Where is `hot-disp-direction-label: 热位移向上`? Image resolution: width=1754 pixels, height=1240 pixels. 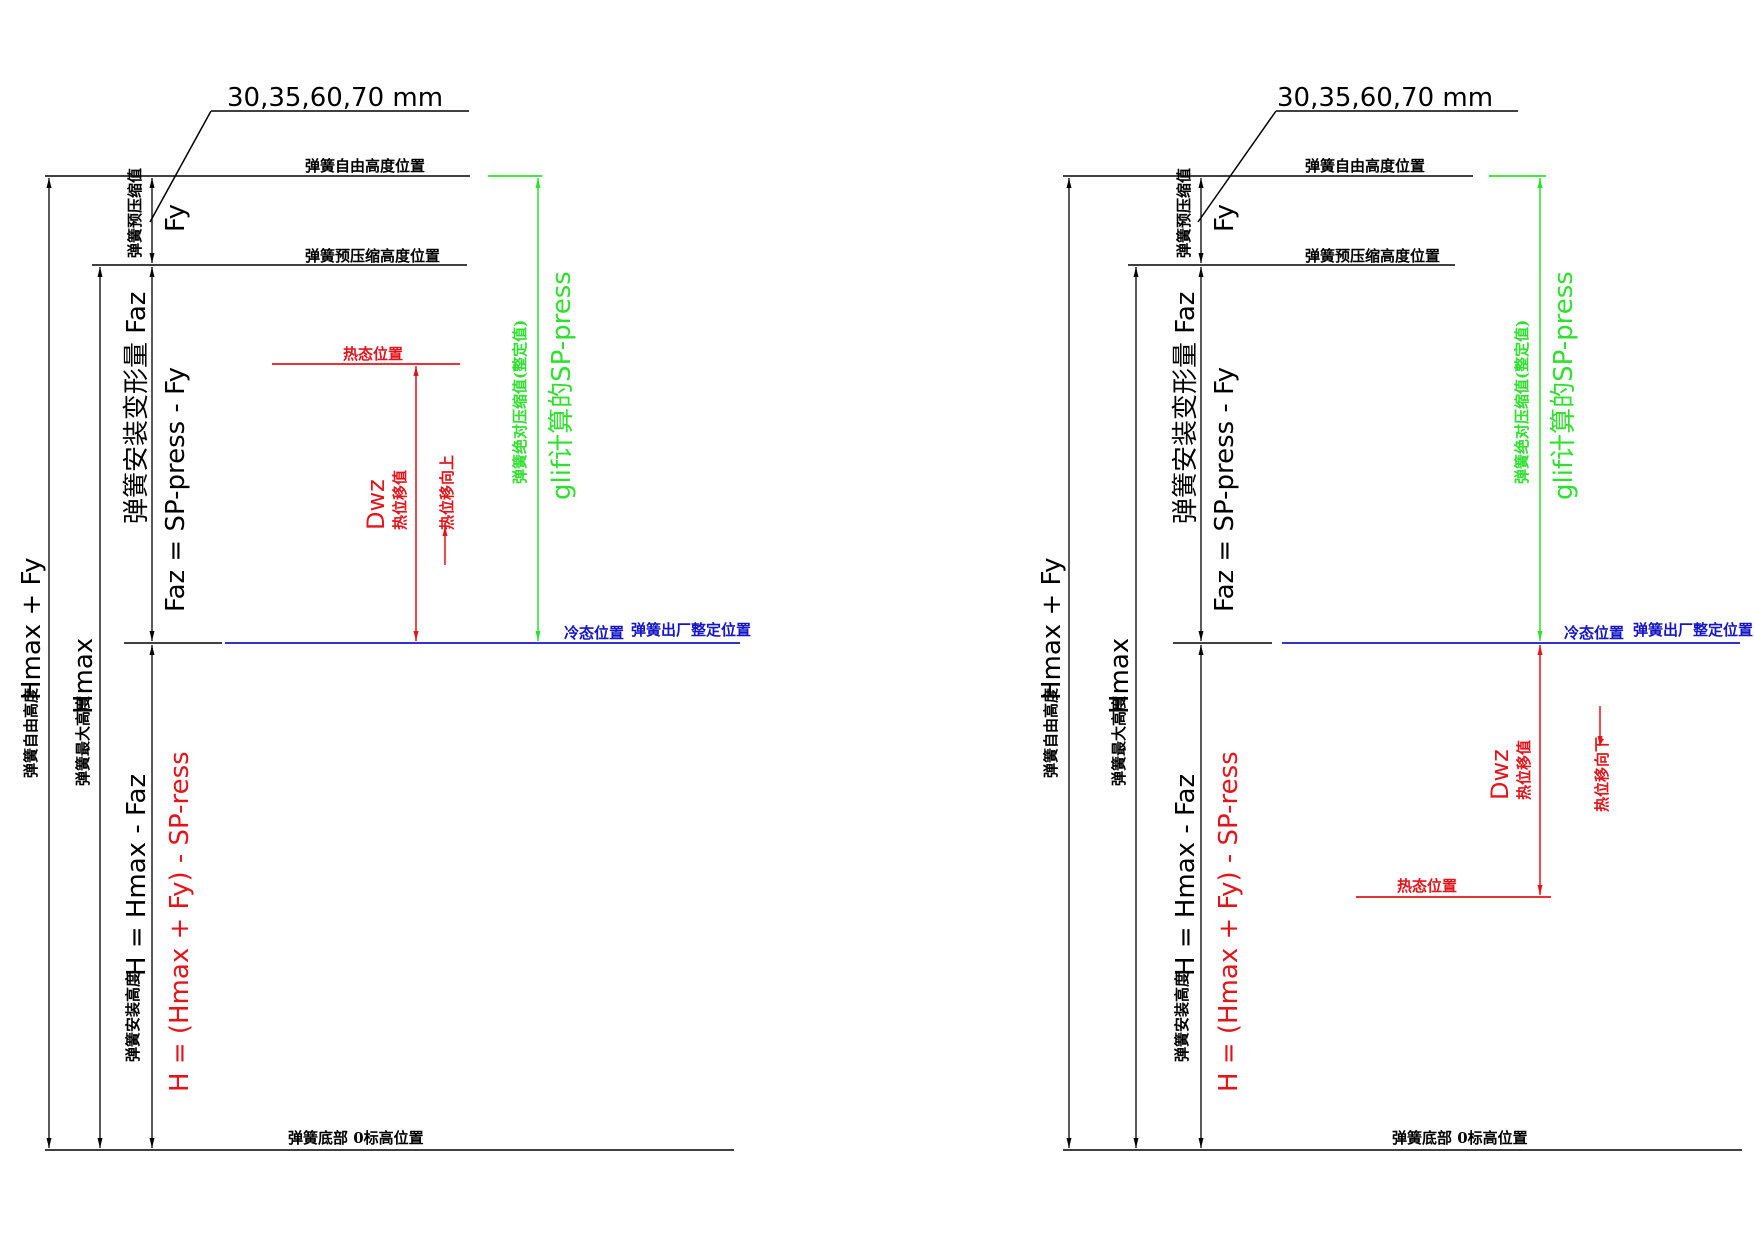
hot-disp-direction-label: 热位移向上 is located at coordinates (447, 492).